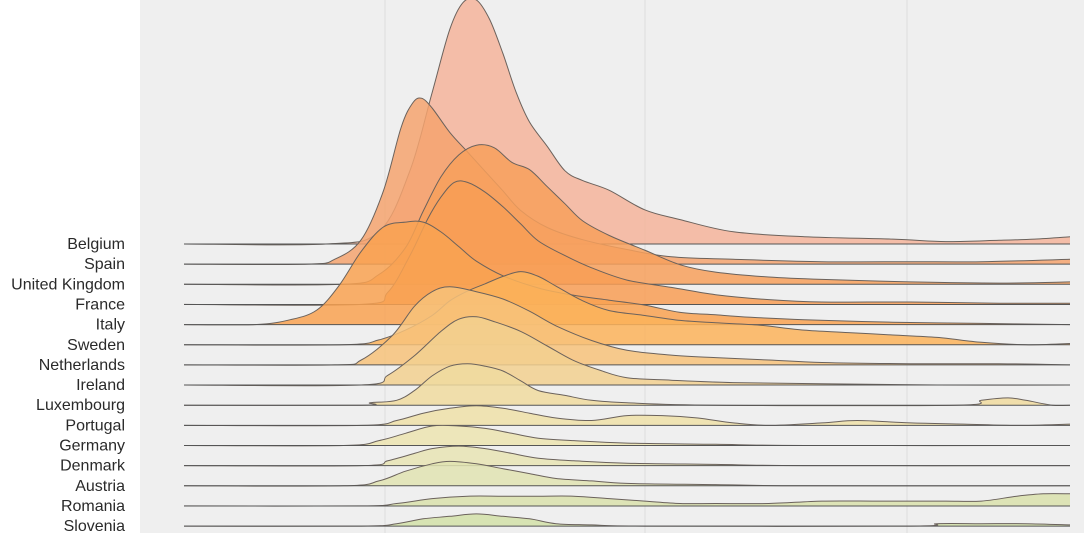 Image resolution: width=1084 pixels, height=533 pixels. I want to click on row-label-belgium: Belgium, so click(96, 244).